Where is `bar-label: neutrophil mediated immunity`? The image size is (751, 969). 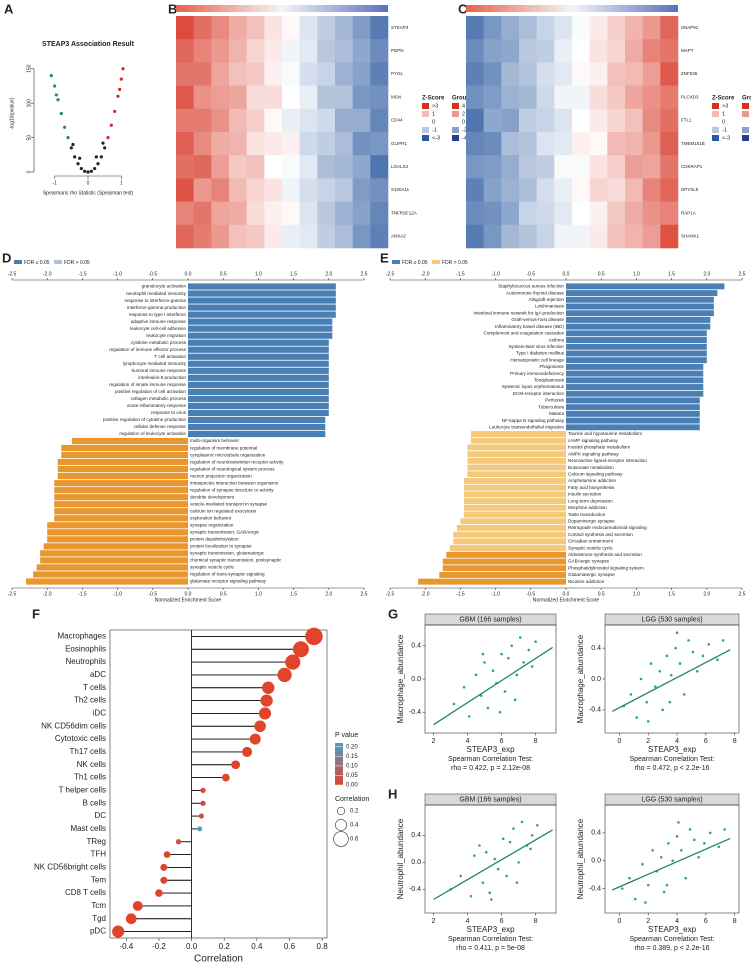 bar-label: neutrophil mediated immunity is located at coordinates (156, 293).